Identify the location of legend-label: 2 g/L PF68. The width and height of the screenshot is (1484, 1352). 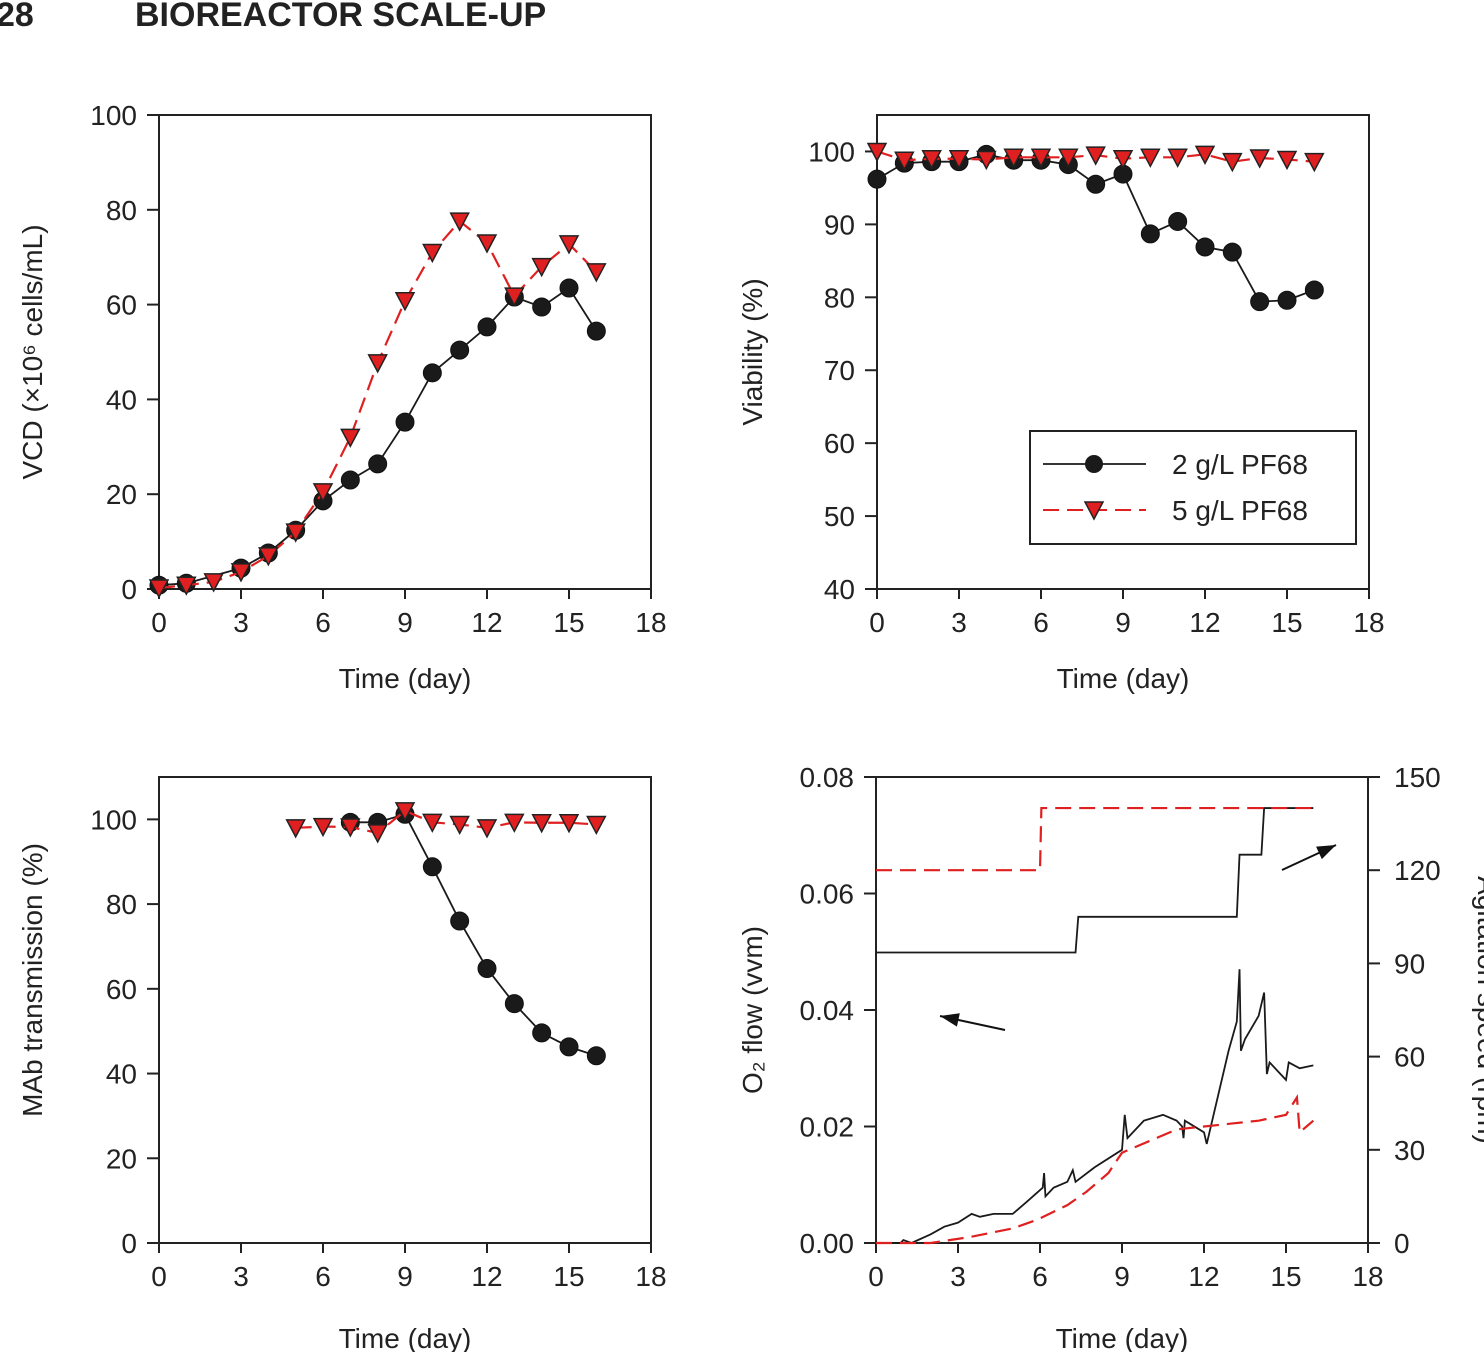
(1240, 464).